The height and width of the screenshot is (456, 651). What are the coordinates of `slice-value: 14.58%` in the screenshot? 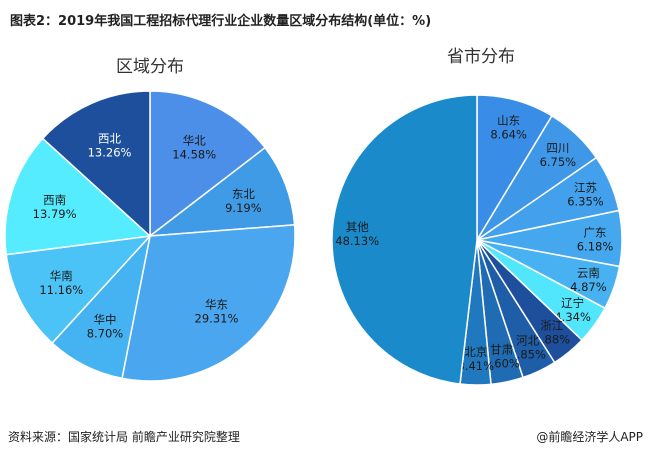 It's located at (194, 154).